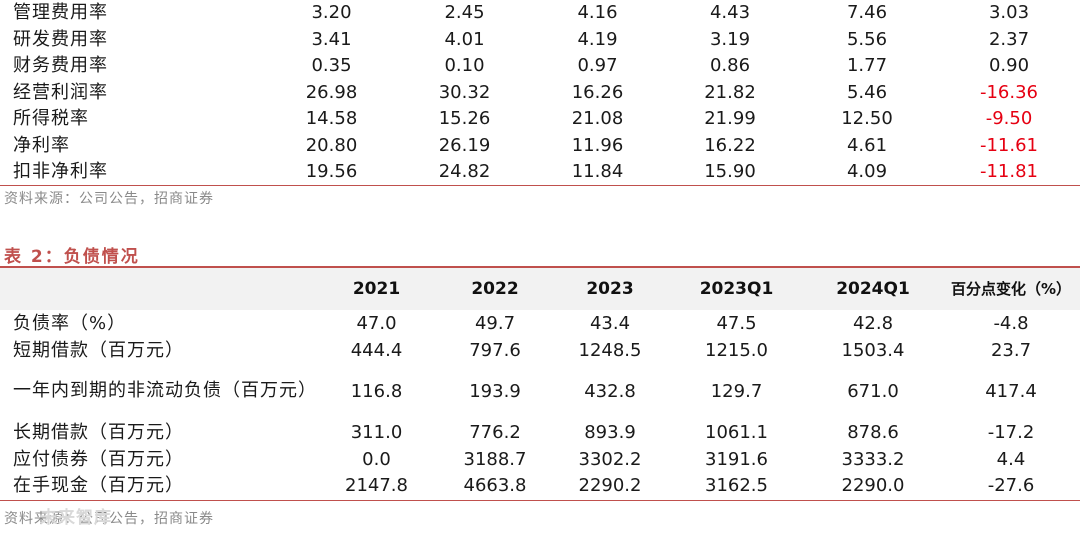  I want to click on cell-value: 26.19, so click(464, 145).